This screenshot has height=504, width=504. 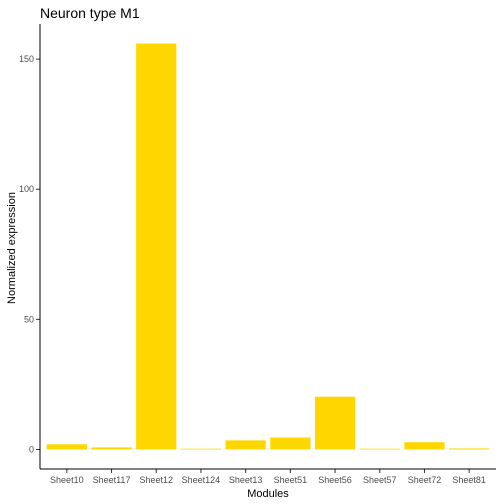 I want to click on x-tick-label: Sheet56, so click(x=335, y=480).